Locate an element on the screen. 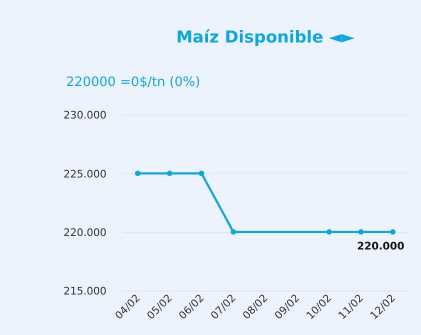  y-tick-label: 225.000 is located at coordinates (85, 174).